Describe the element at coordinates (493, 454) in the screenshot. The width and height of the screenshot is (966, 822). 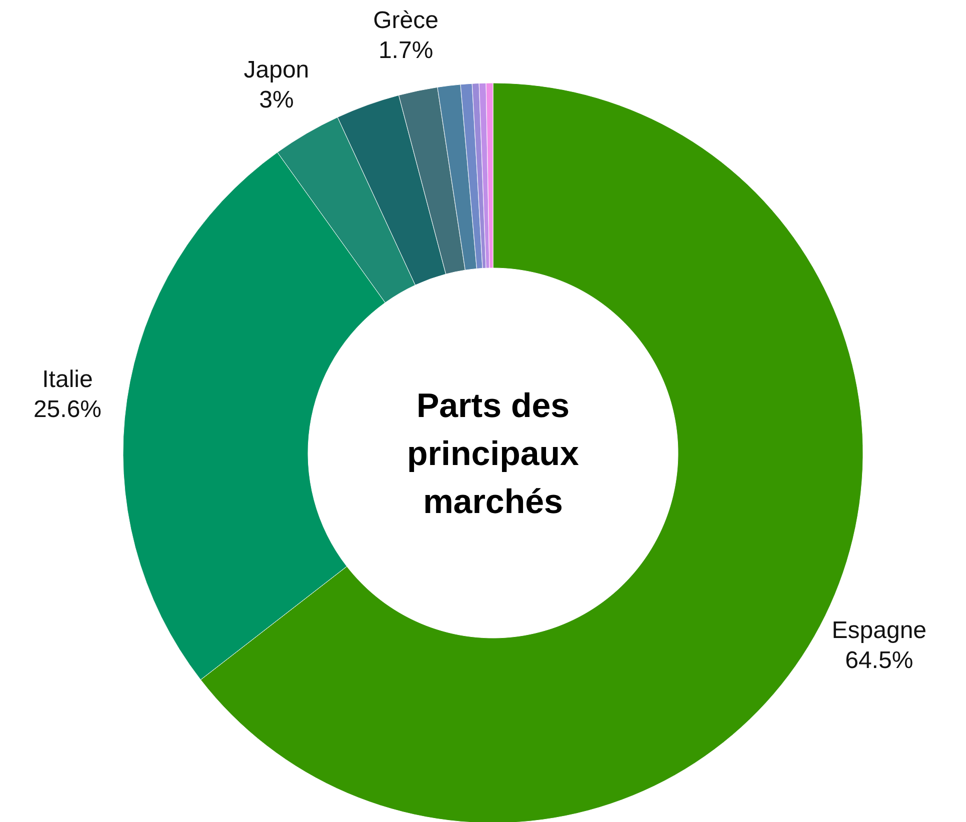
I see `text: Parts des principaux marchés` at that location.